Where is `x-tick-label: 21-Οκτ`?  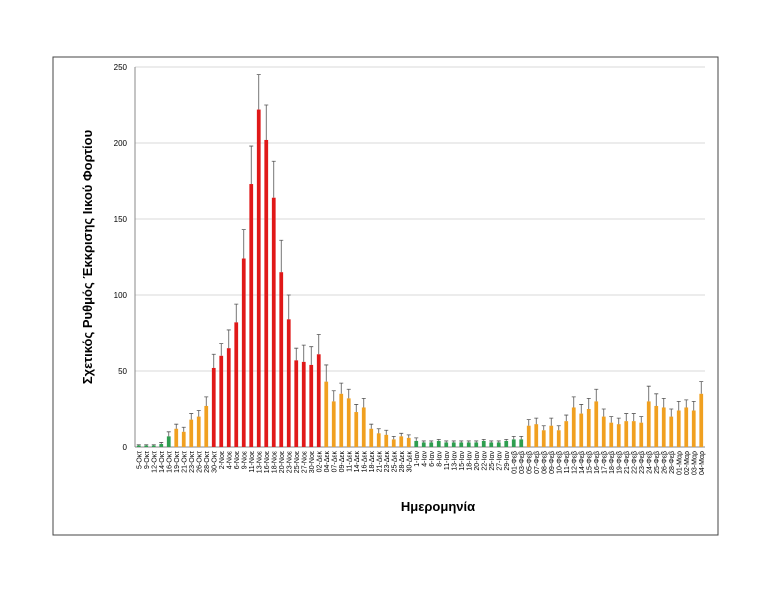 x-tick-label: 21-Οκτ is located at coordinates (184, 462).